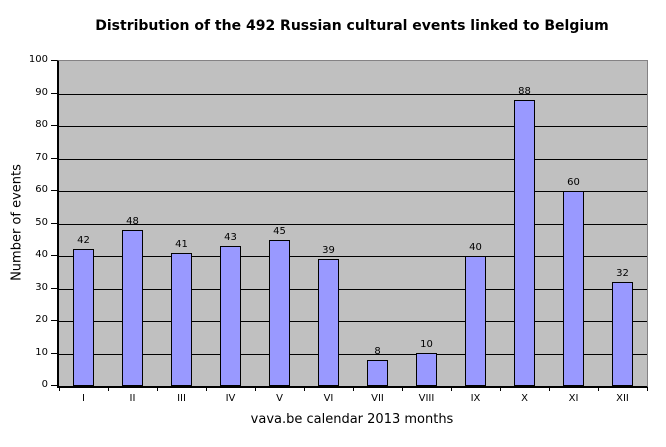  What do you see at coordinates (83, 398) in the screenshot?
I see `x-tick-label: I` at bounding box center [83, 398].